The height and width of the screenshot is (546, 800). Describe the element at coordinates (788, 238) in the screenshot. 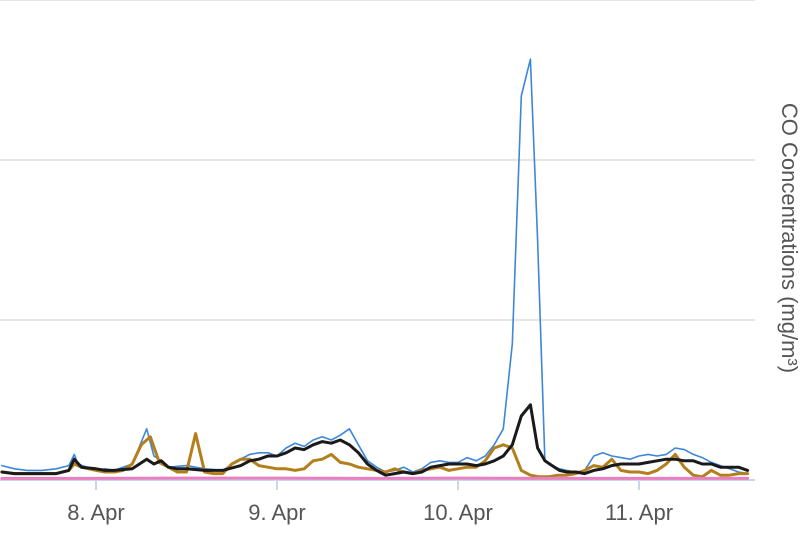

I see `y-axis-title: CO Concentrations (mg/m³)` at that location.